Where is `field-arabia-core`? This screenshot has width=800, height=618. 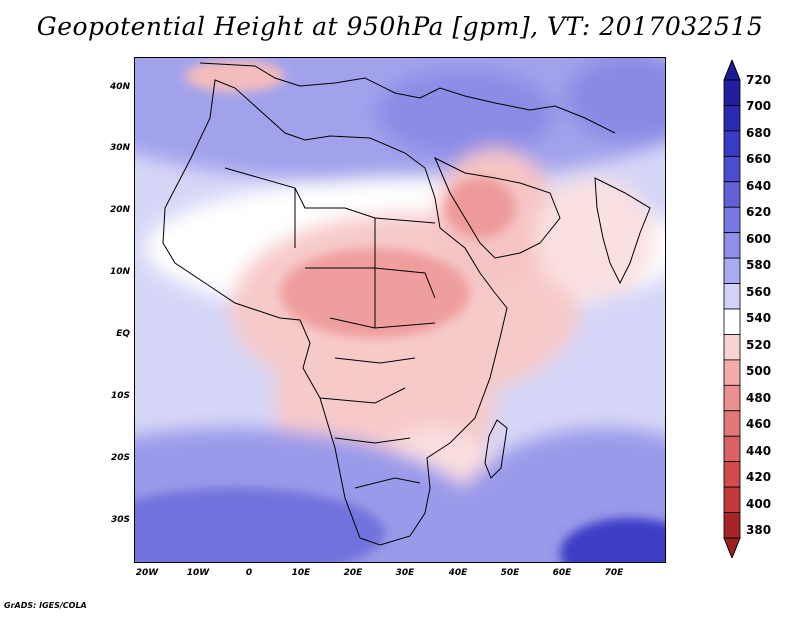 field-arabia-core is located at coordinates (480, 208).